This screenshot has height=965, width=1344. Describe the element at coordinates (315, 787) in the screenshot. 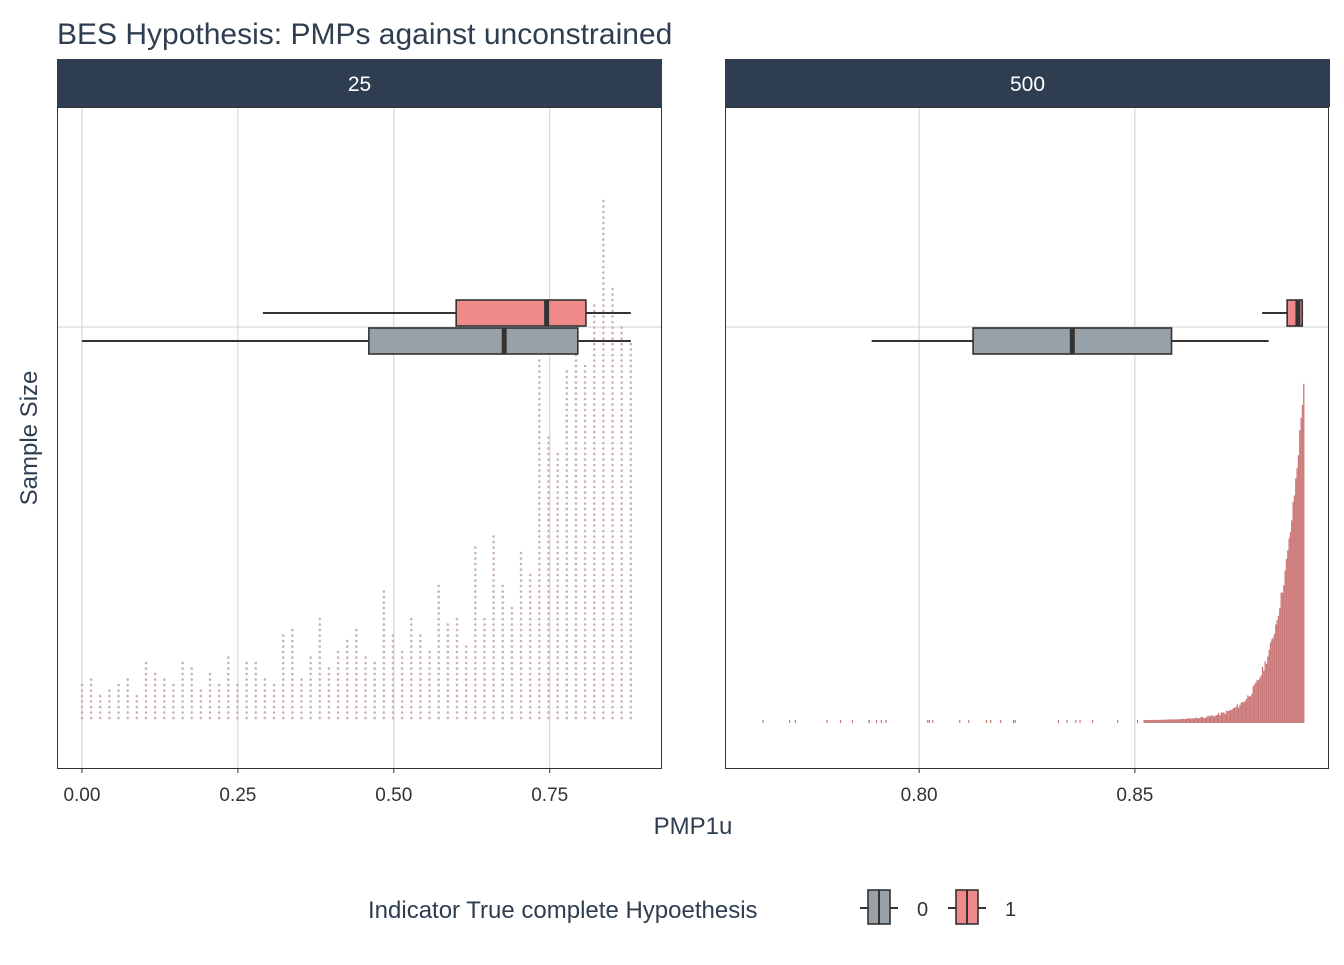

I see `panel-25-x-ticks: 0.00 0.25 0.50 0.75` at that location.